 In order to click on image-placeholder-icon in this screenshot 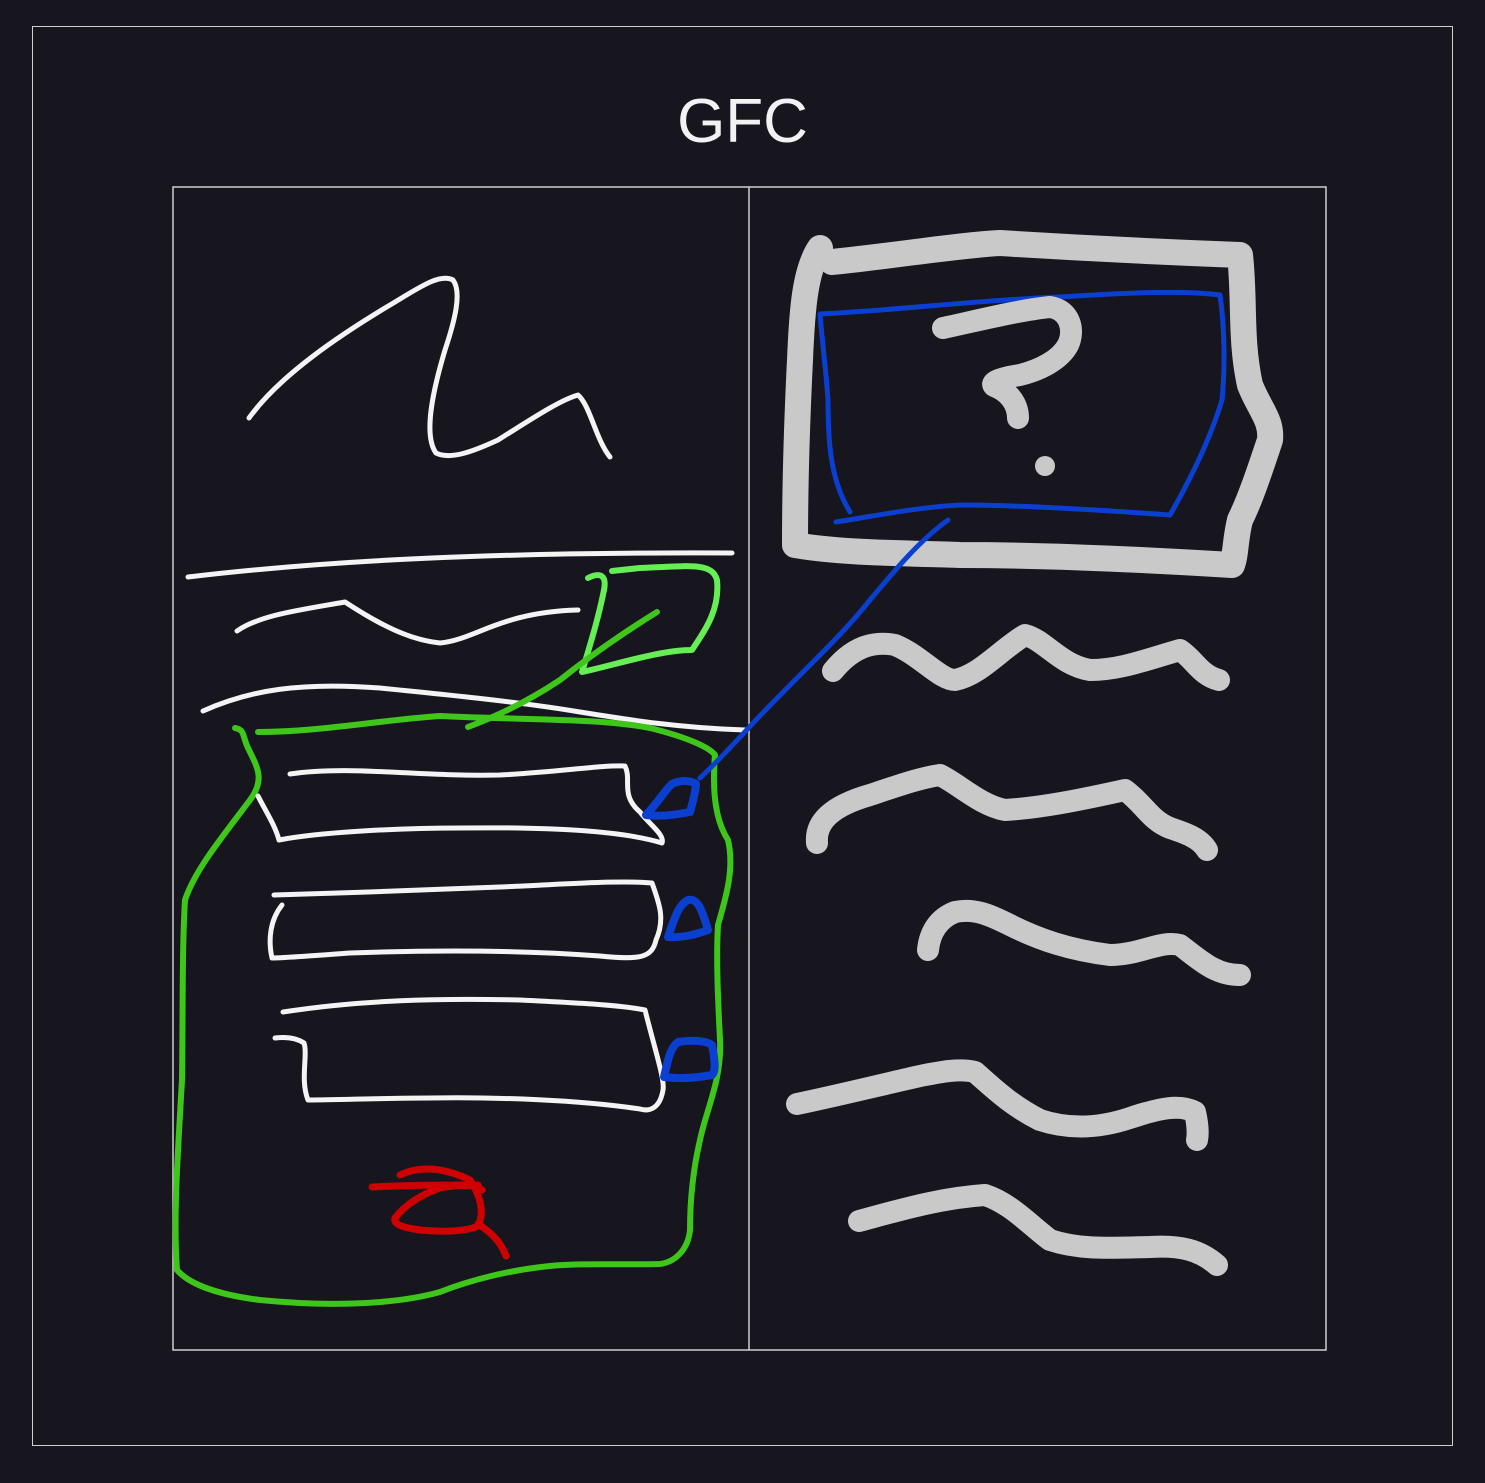, I will do `click(1033, 404)`.